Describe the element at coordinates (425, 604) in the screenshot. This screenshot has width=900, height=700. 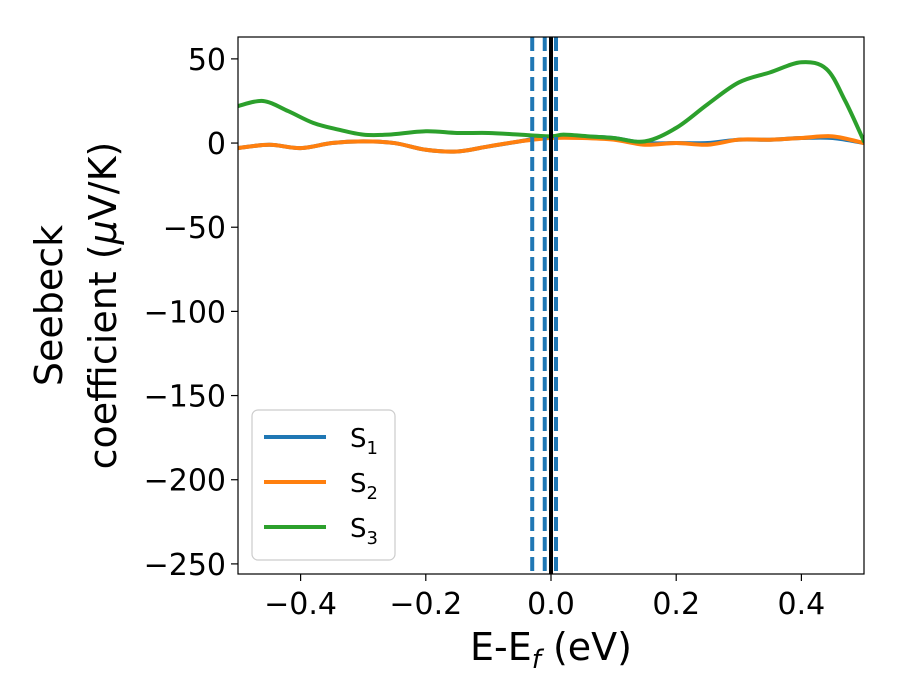
I see `x-tick-label: −0.2` at that location.